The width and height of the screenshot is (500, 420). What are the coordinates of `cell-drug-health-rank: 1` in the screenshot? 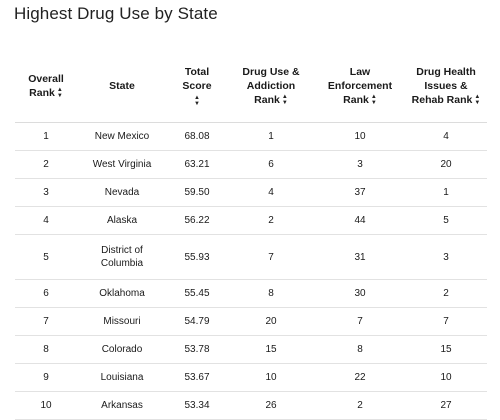 It's located at (446, 192).